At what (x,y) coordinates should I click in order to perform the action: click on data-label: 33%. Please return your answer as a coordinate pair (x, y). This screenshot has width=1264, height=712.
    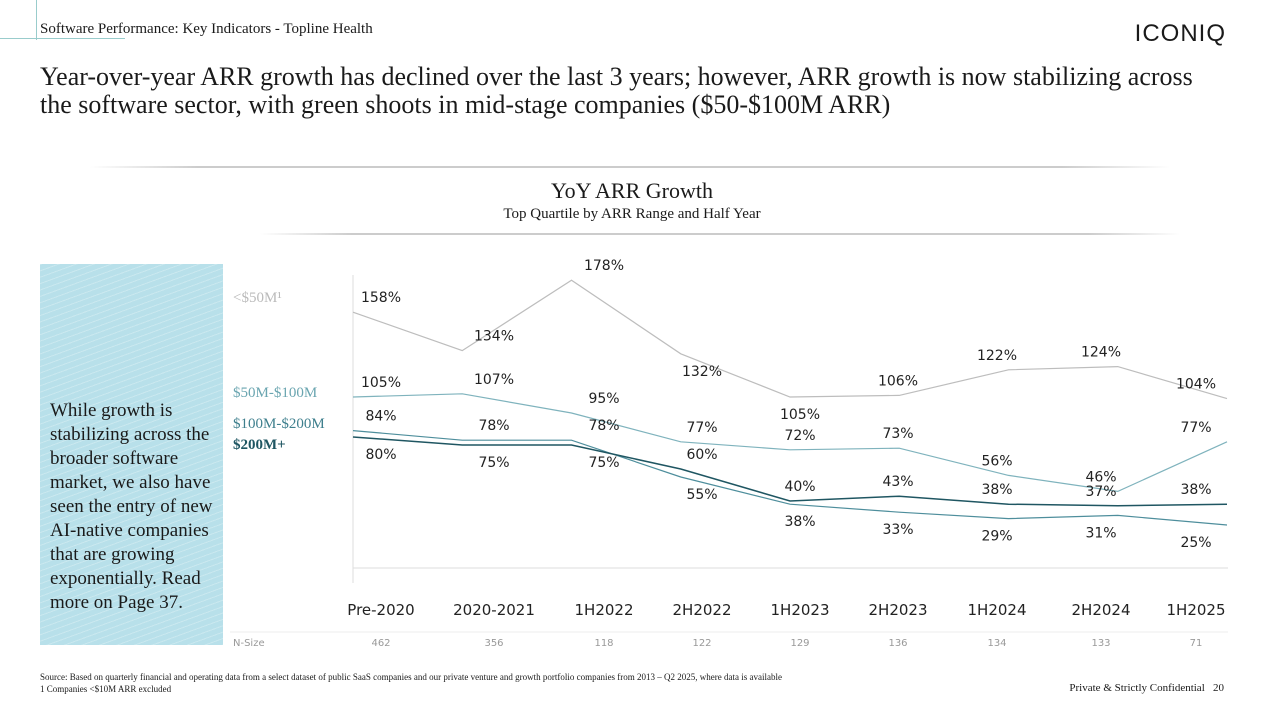
    Looking at the image, I should click on (897, 530).